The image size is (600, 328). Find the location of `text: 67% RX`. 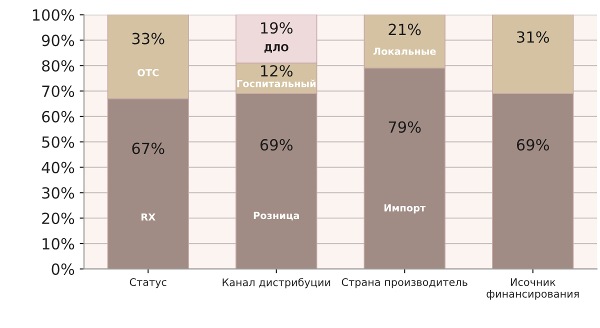

text: 67% RX is located at coordinates (148, 181).